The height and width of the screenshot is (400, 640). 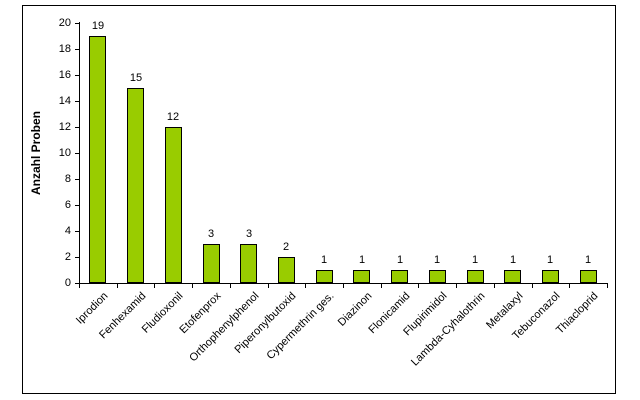 I want to click on bar-value-label: 12, so click(x=173, y=117).